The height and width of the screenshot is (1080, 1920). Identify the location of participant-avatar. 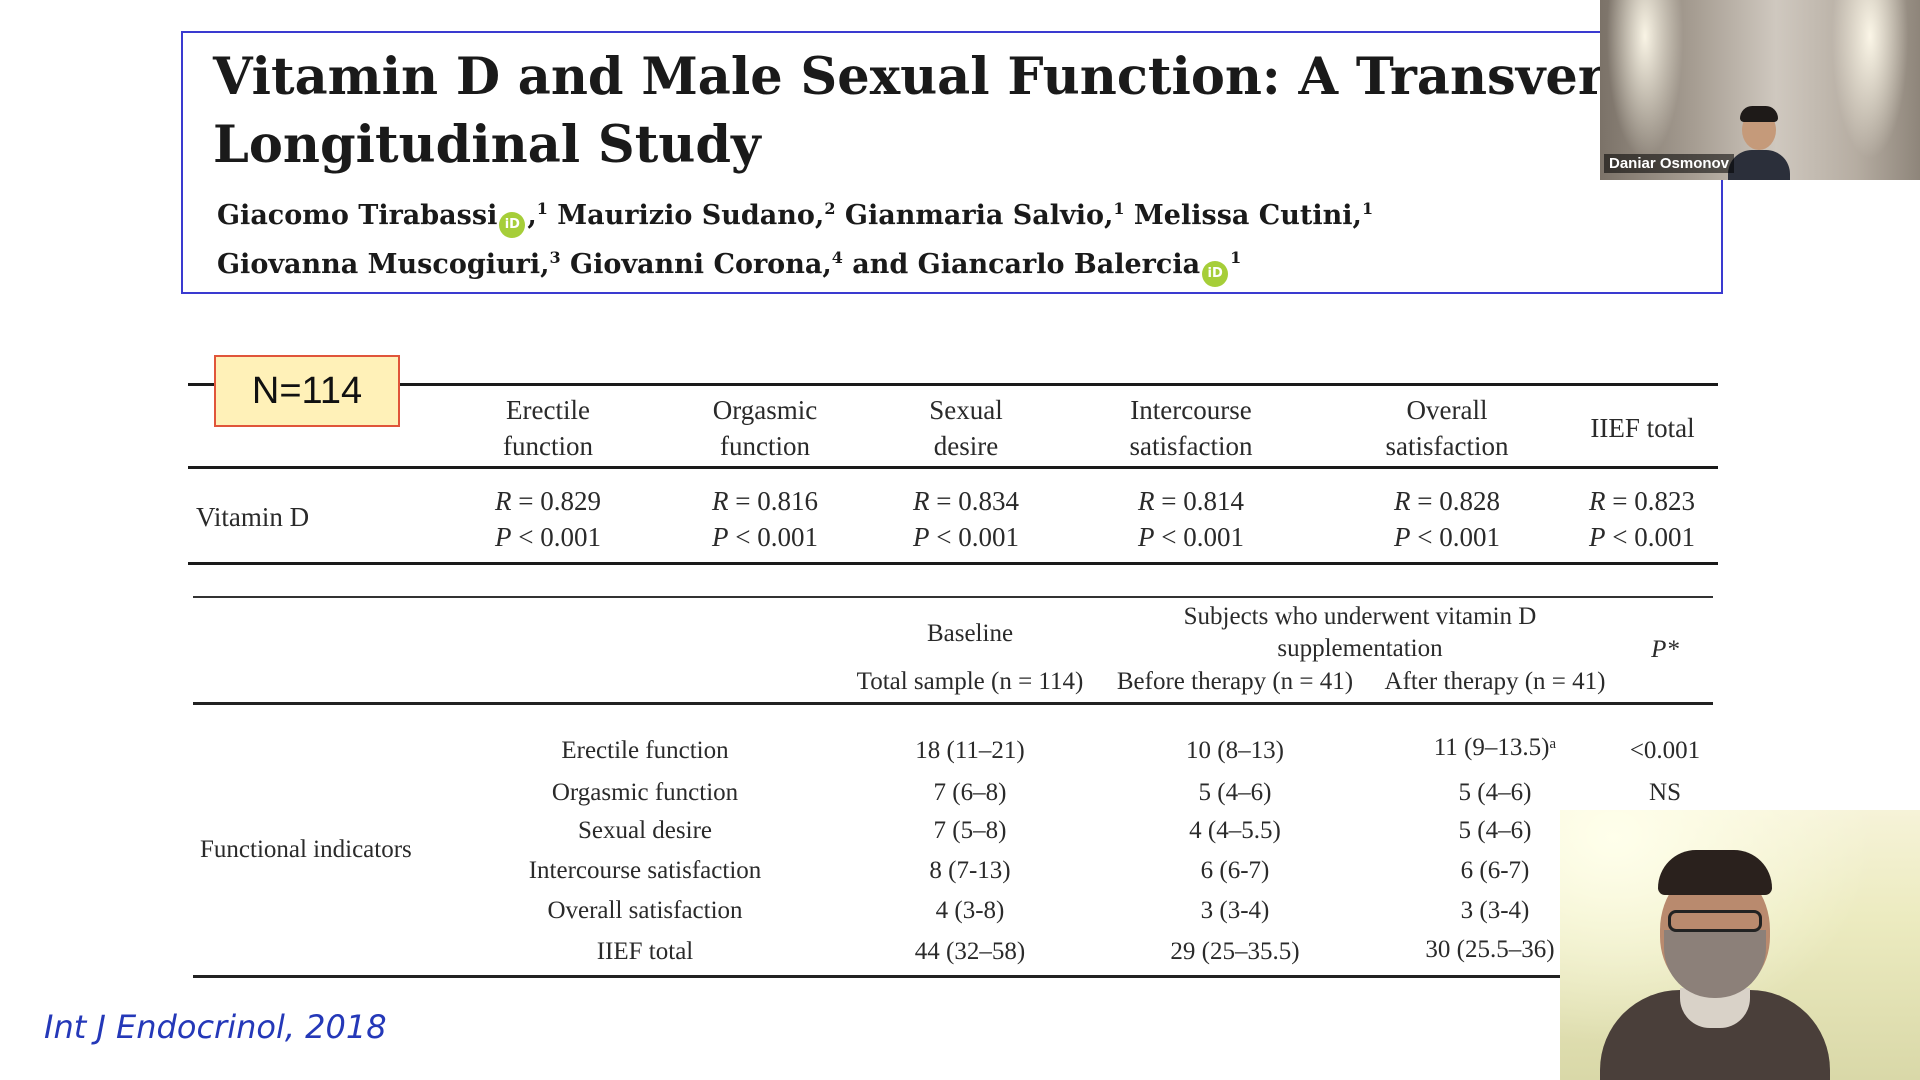
(1759, 142).